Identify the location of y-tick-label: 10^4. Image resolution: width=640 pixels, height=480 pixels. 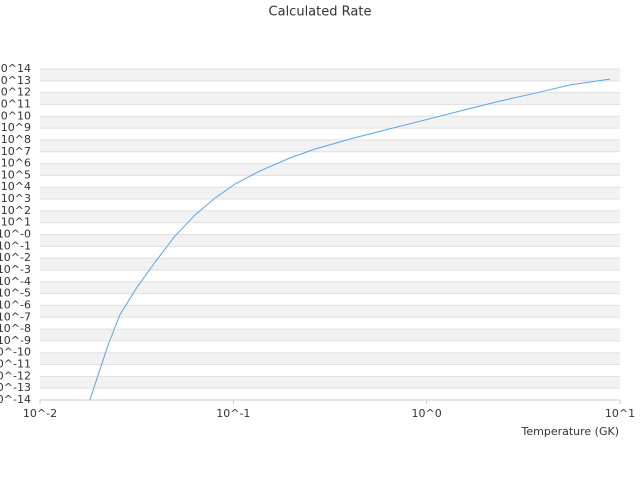
(16, 186).